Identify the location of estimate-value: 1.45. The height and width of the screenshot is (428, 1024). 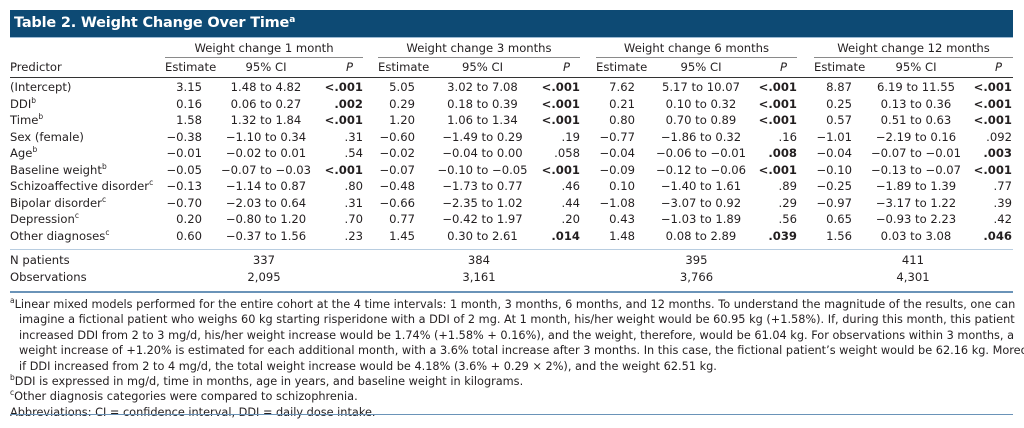
(402, 235).